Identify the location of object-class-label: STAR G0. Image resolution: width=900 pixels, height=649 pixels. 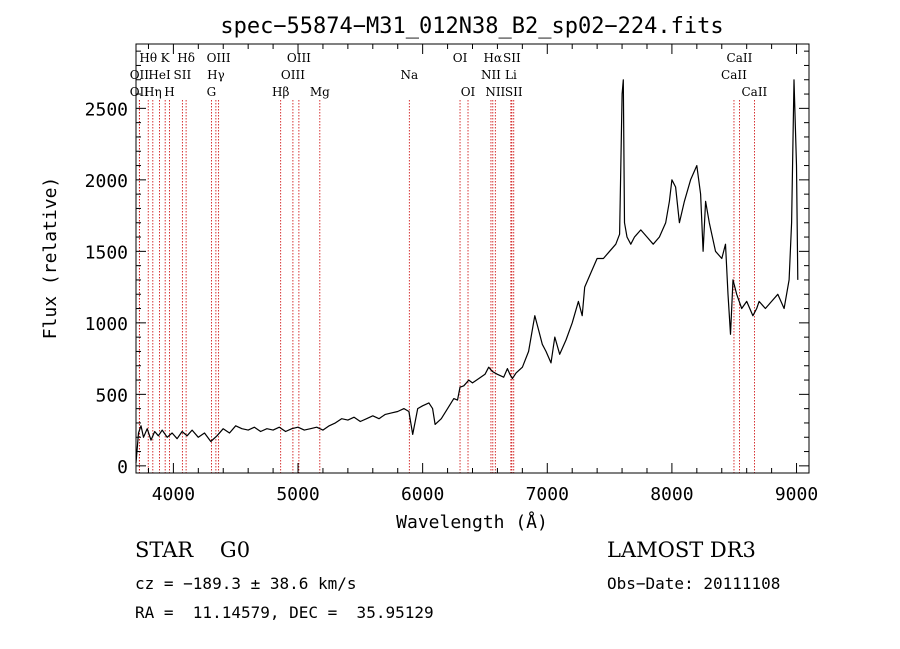
(193, 550).